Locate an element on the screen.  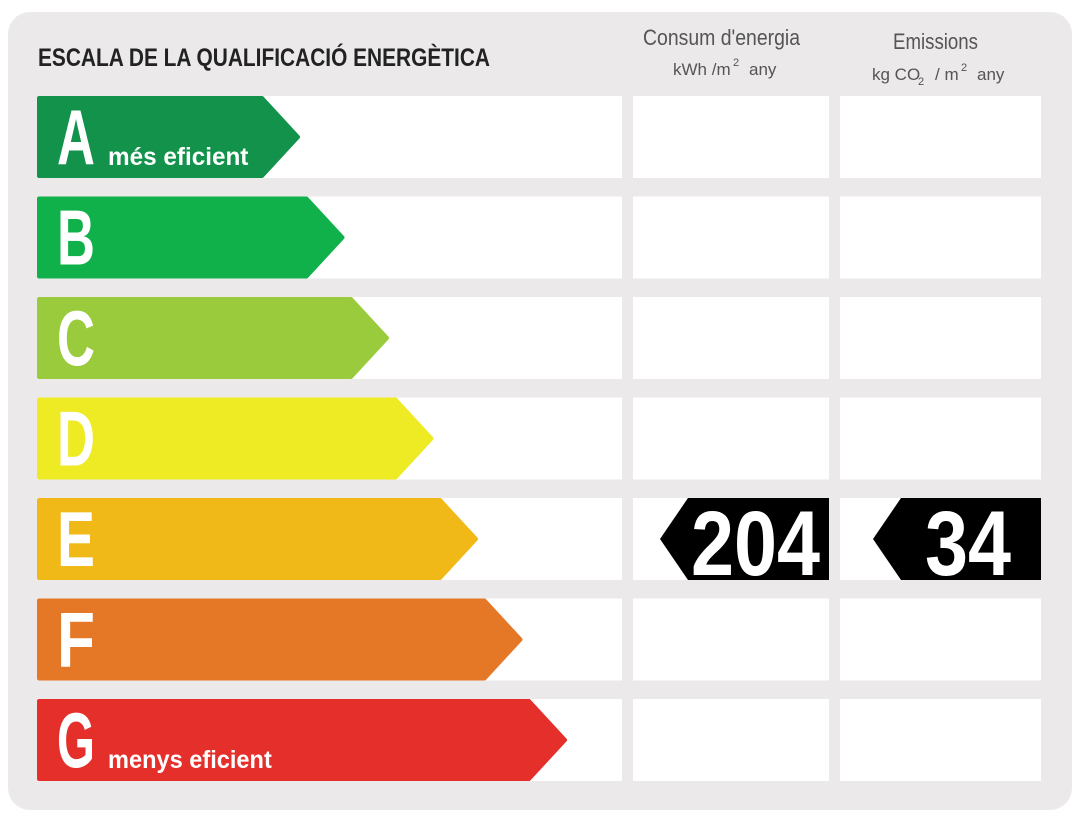
grade-letter: E is located at coordinates (76, 539).